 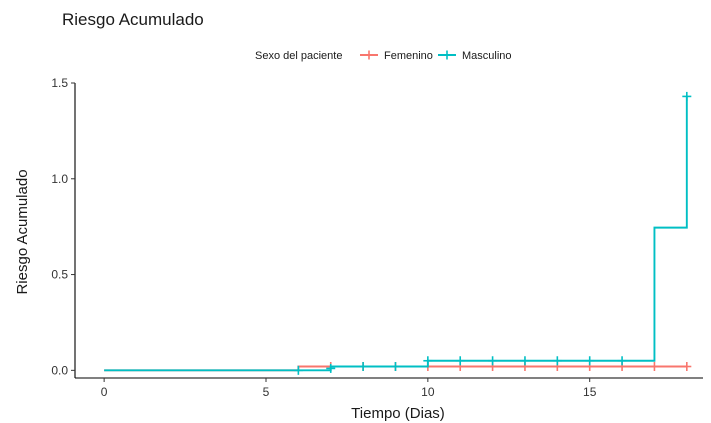 I want to click on x-tick-label: 10, so click(x=428, y=392).